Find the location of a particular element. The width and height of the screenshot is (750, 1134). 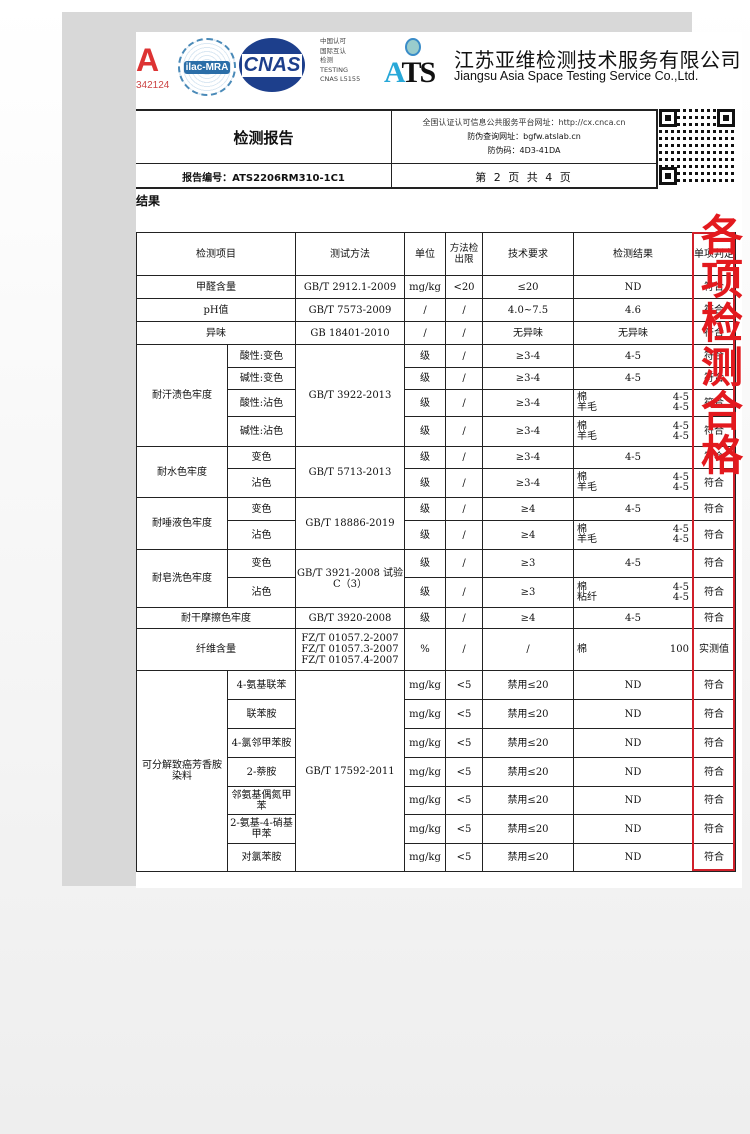

cma-number: 342124 is located at coordinates (153, 85).